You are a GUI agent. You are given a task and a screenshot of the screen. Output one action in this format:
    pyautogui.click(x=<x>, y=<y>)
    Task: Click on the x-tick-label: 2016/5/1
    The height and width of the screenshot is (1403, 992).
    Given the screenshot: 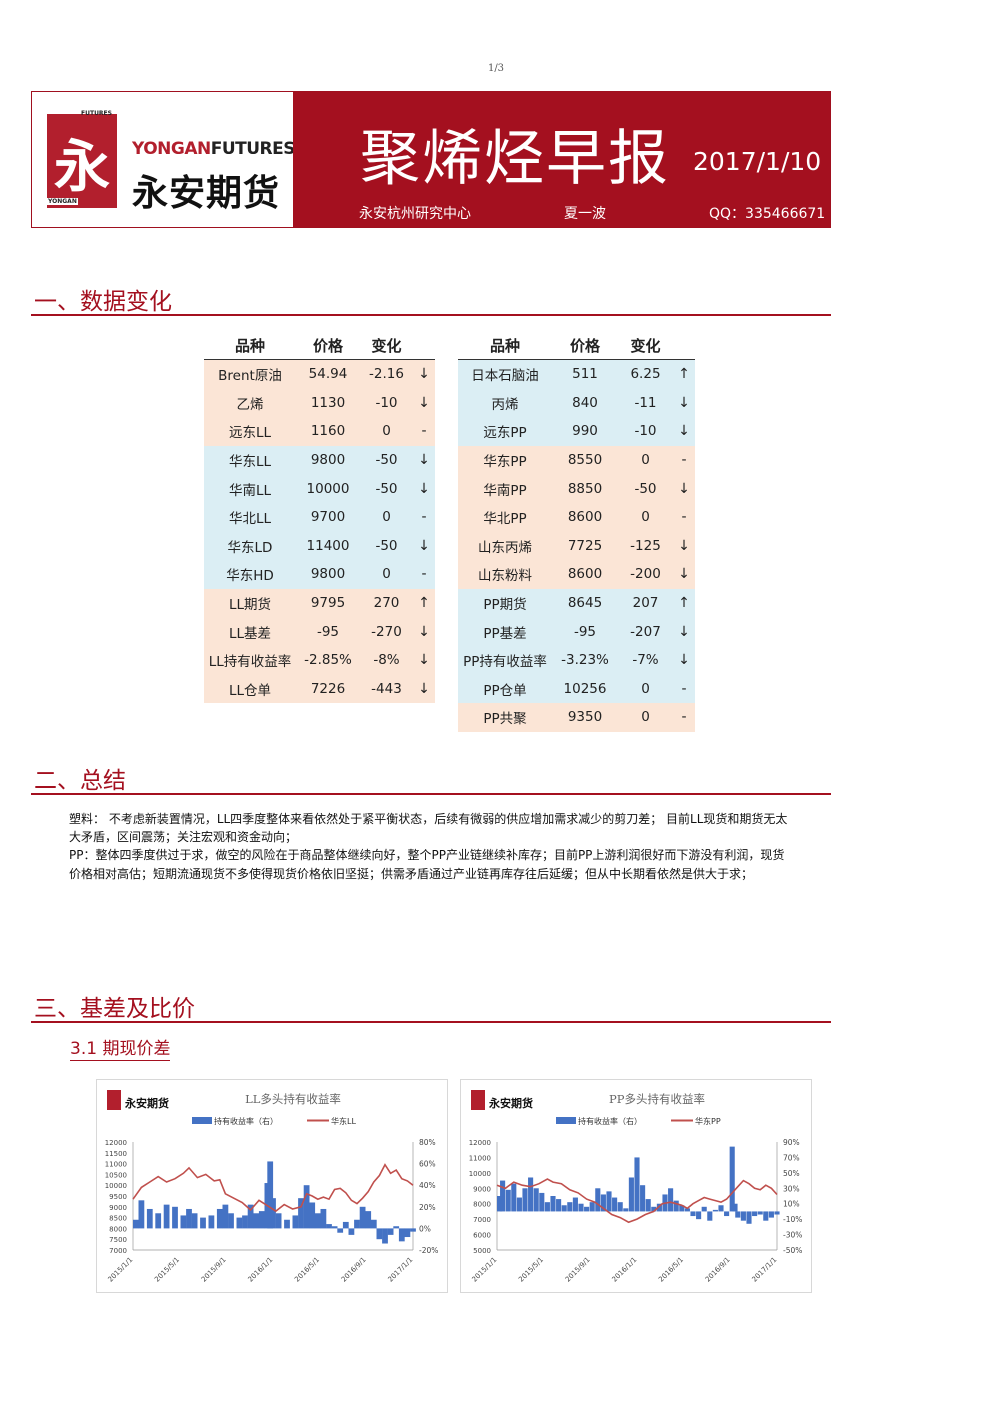 What is the action you would take?
    pyautogui.click(x=307, y=1270)
    